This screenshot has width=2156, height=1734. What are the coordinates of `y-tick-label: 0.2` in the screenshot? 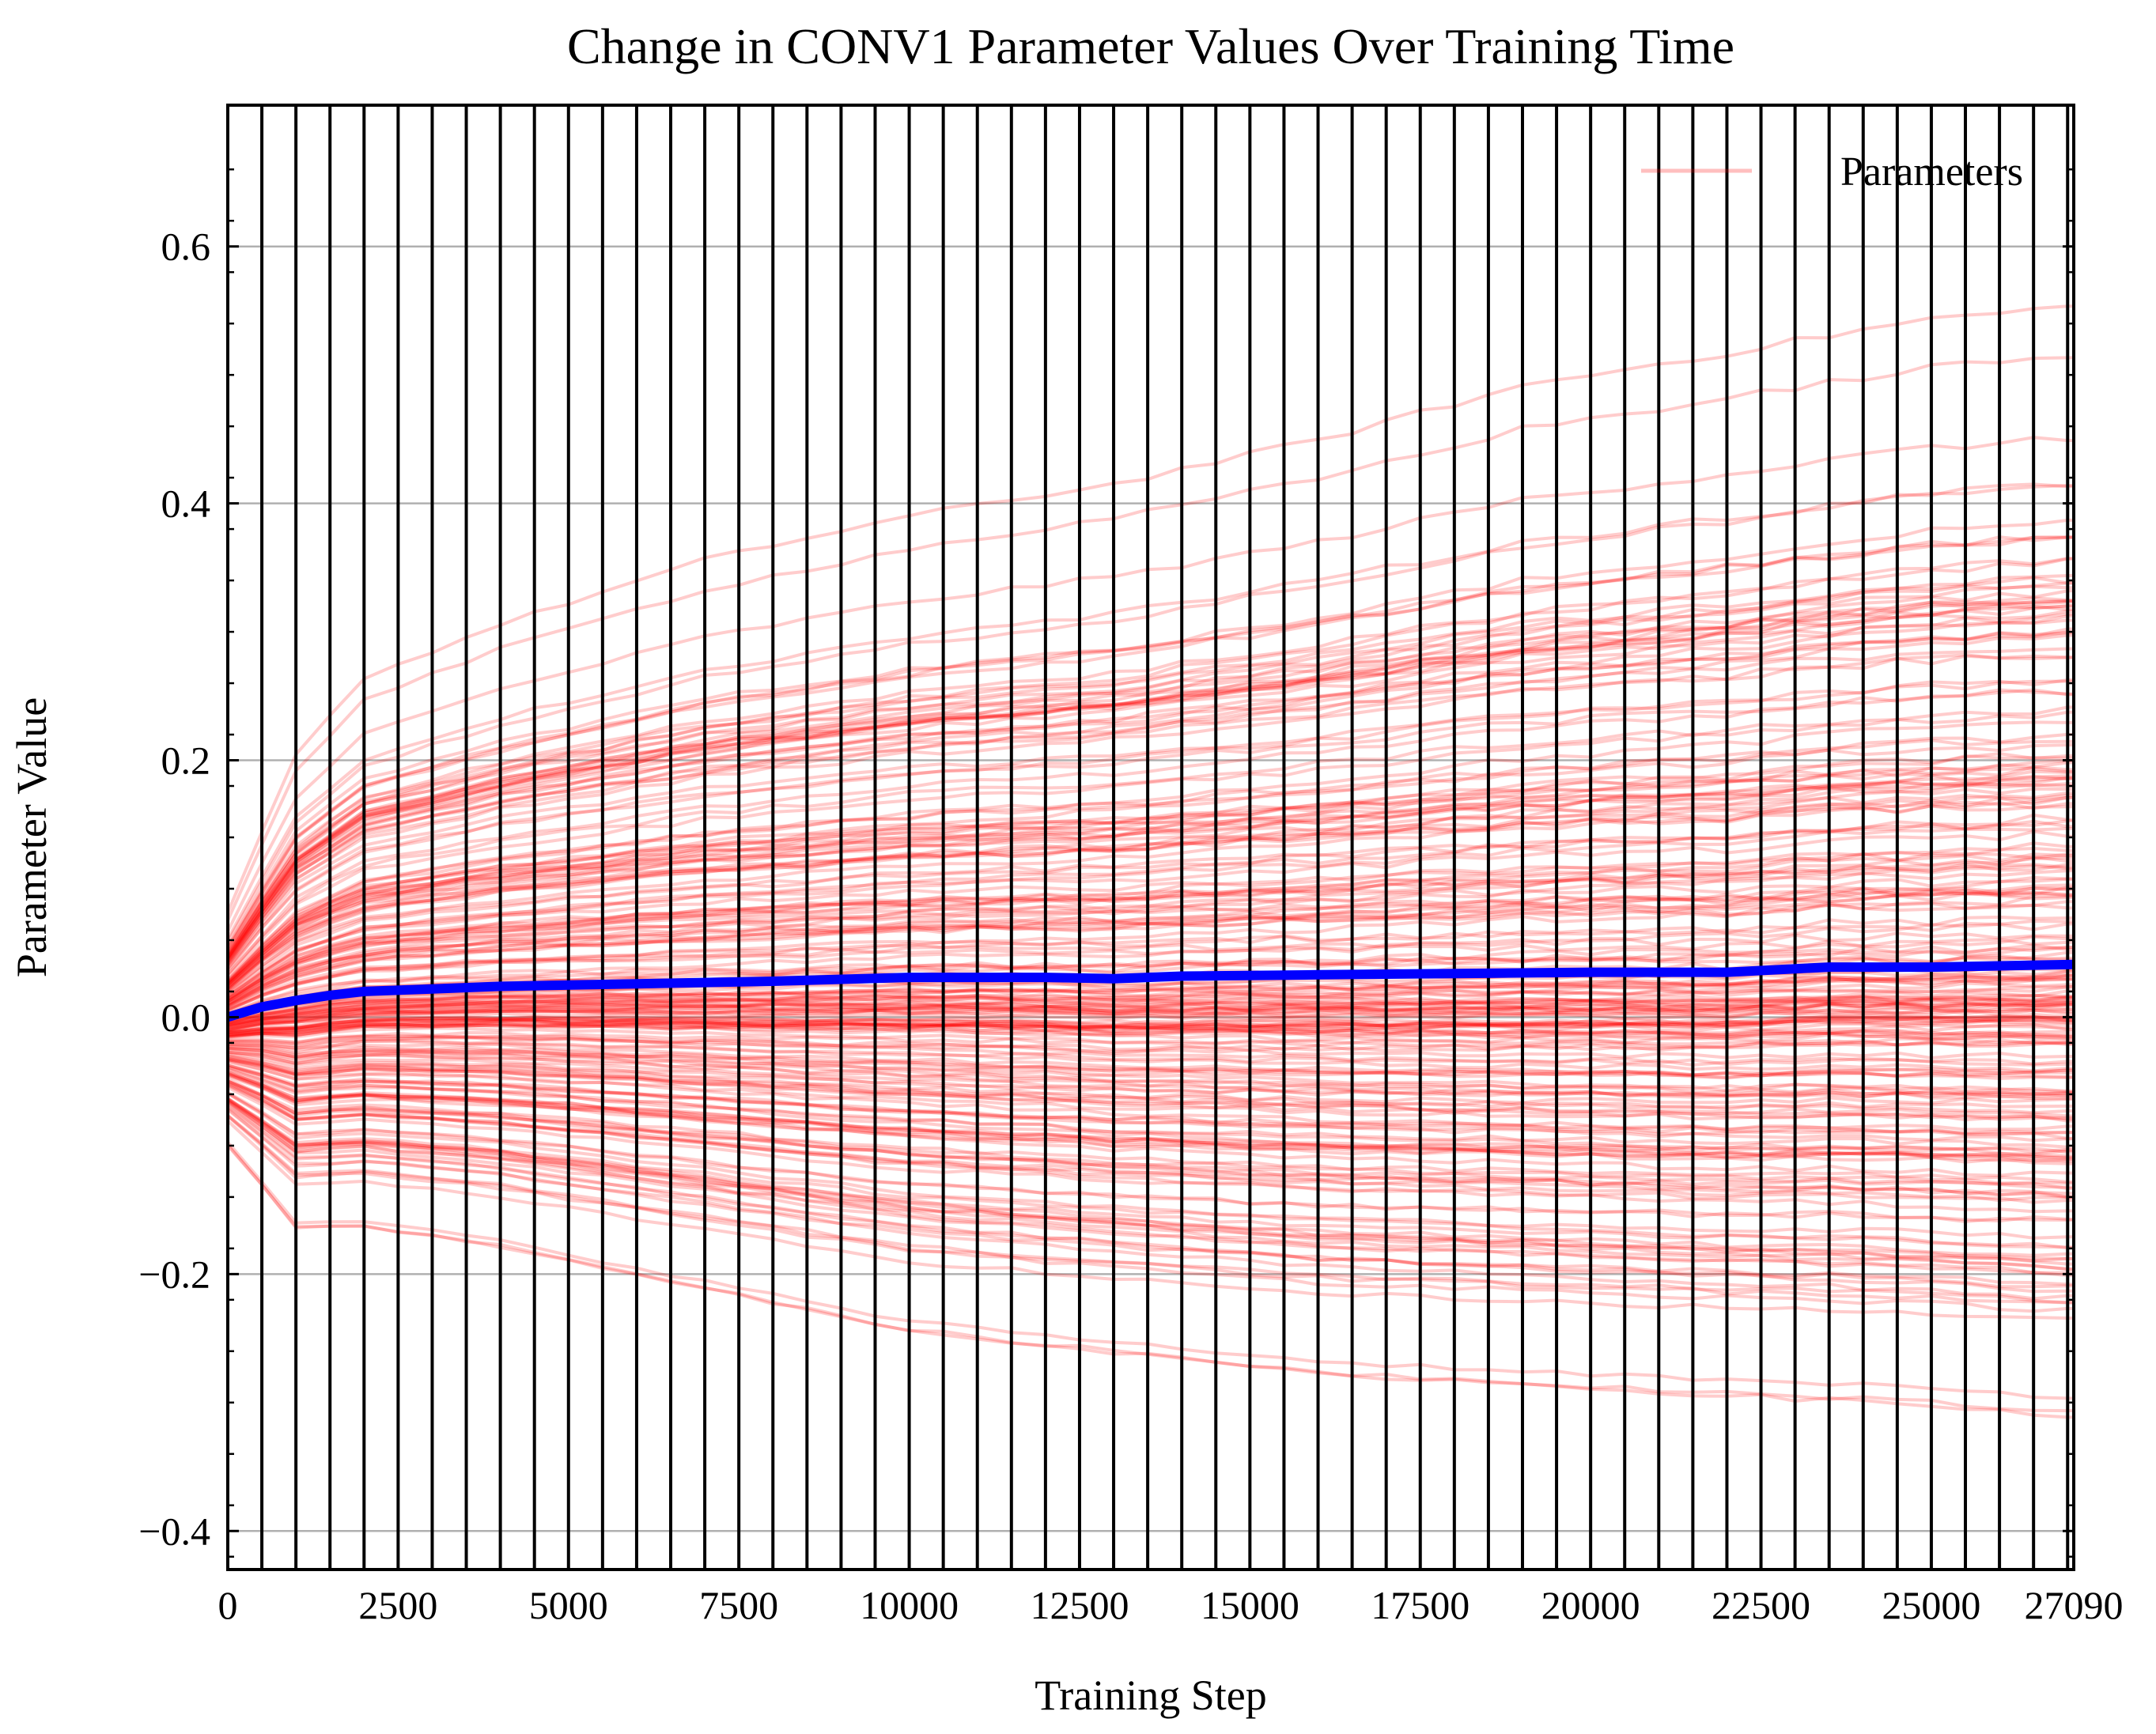 It's located at (186, 761).